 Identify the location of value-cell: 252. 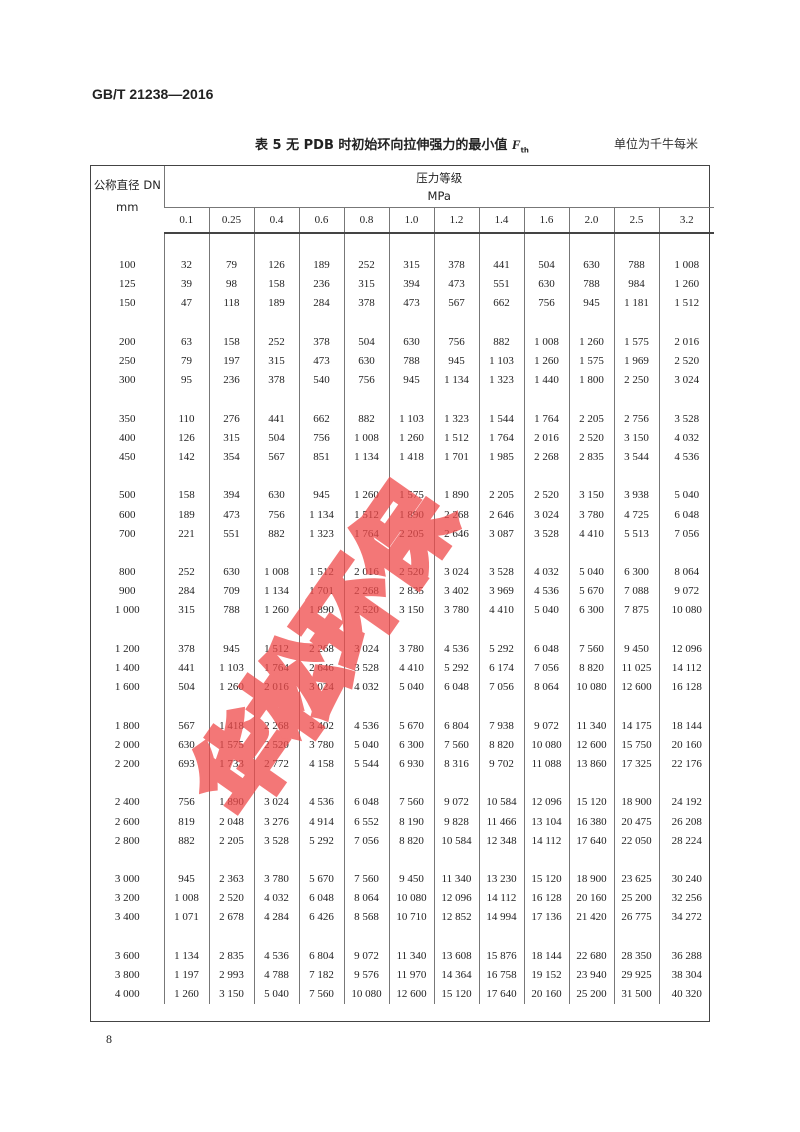
(276, 342).